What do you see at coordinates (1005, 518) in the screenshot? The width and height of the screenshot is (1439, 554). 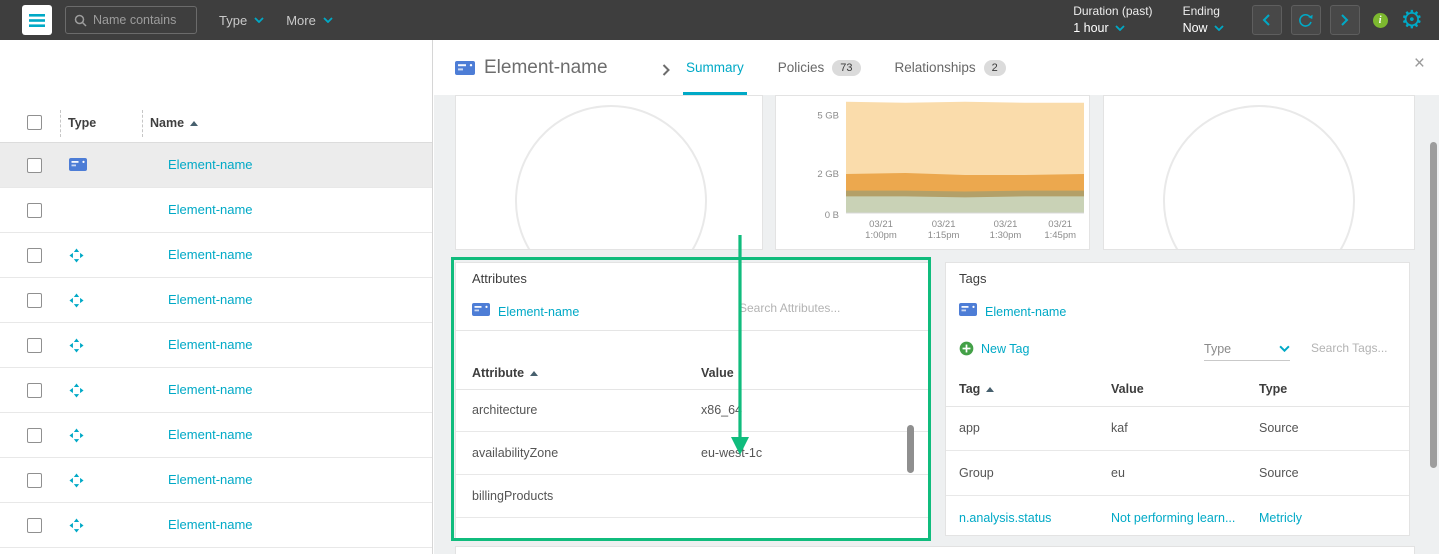 I see `tag-name: n.analysis.status` at bounding box center [1005, 518].